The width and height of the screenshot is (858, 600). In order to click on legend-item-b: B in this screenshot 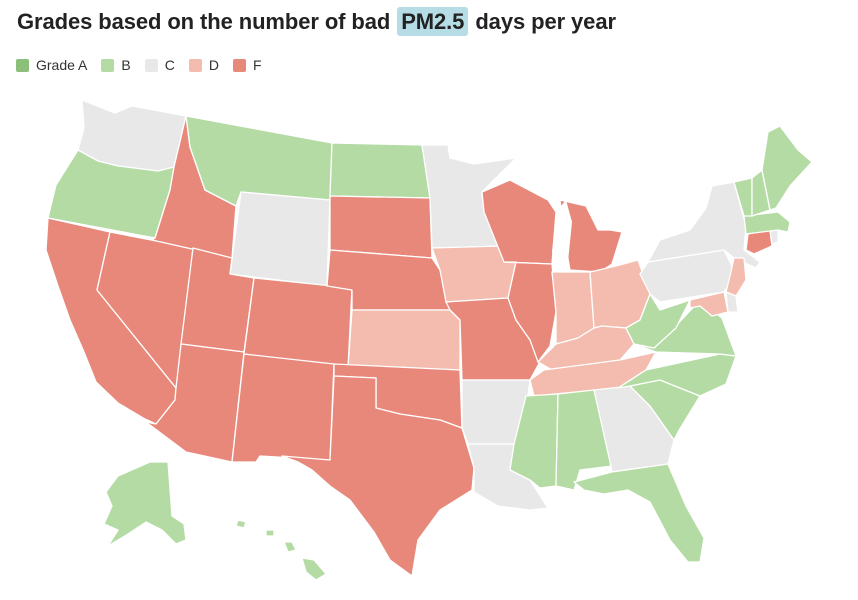, I will do `click(116, 65)`.